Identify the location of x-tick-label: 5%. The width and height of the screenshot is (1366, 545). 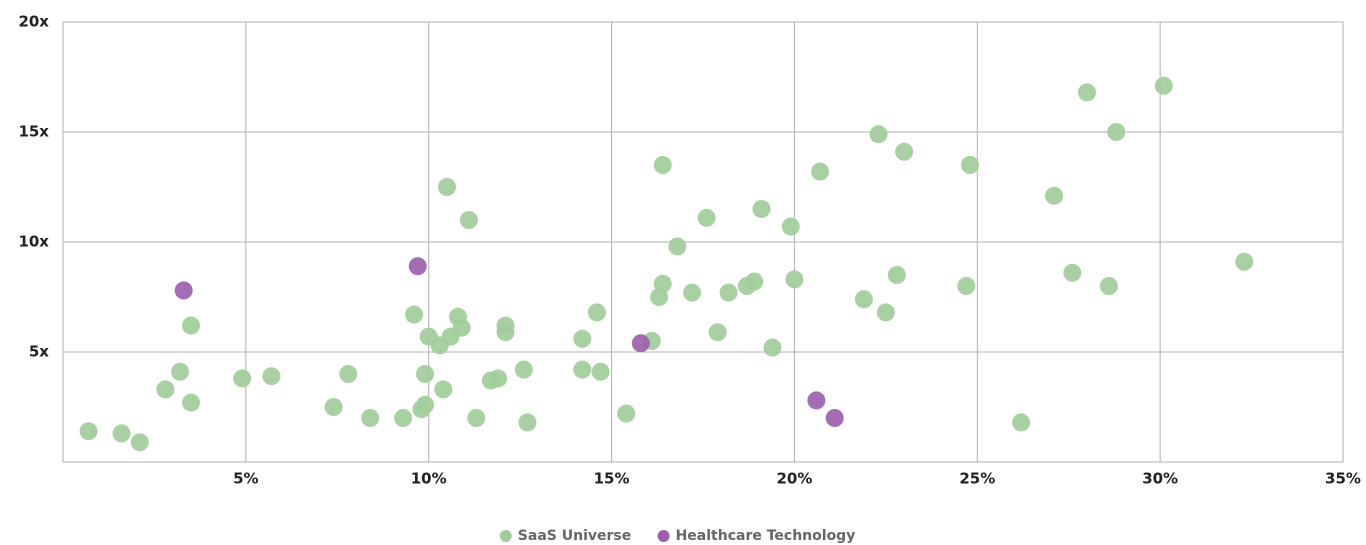
(245, 479).